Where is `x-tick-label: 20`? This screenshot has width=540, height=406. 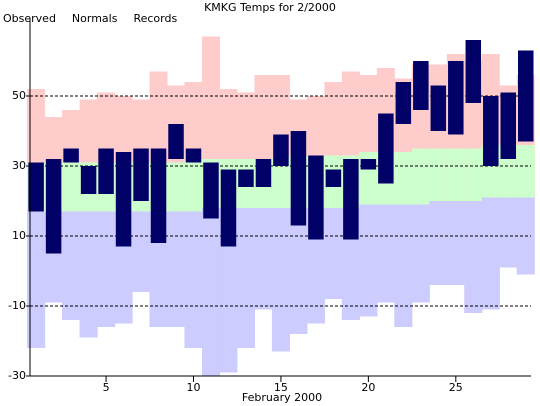
x-tick-label: 20 is located at coordinates (368, 387).